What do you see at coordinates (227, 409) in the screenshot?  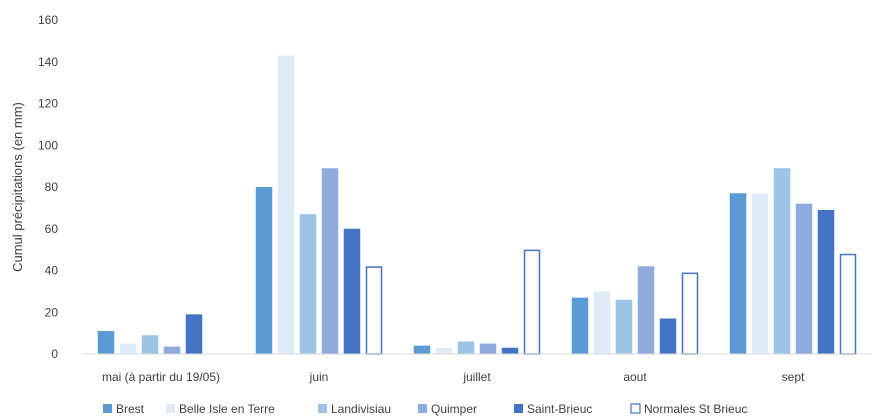 I see `legend-label: Belle Isle en Terre` at bounding box center [227, 409].